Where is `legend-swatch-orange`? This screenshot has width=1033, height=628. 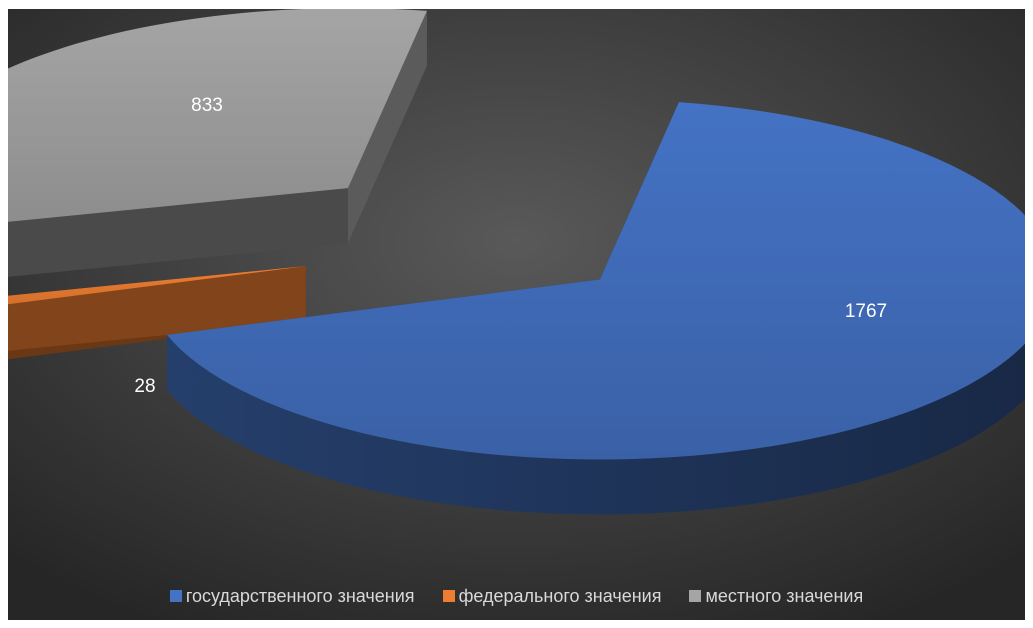 legend-swatch-orange is located at coordinates (448, 596).